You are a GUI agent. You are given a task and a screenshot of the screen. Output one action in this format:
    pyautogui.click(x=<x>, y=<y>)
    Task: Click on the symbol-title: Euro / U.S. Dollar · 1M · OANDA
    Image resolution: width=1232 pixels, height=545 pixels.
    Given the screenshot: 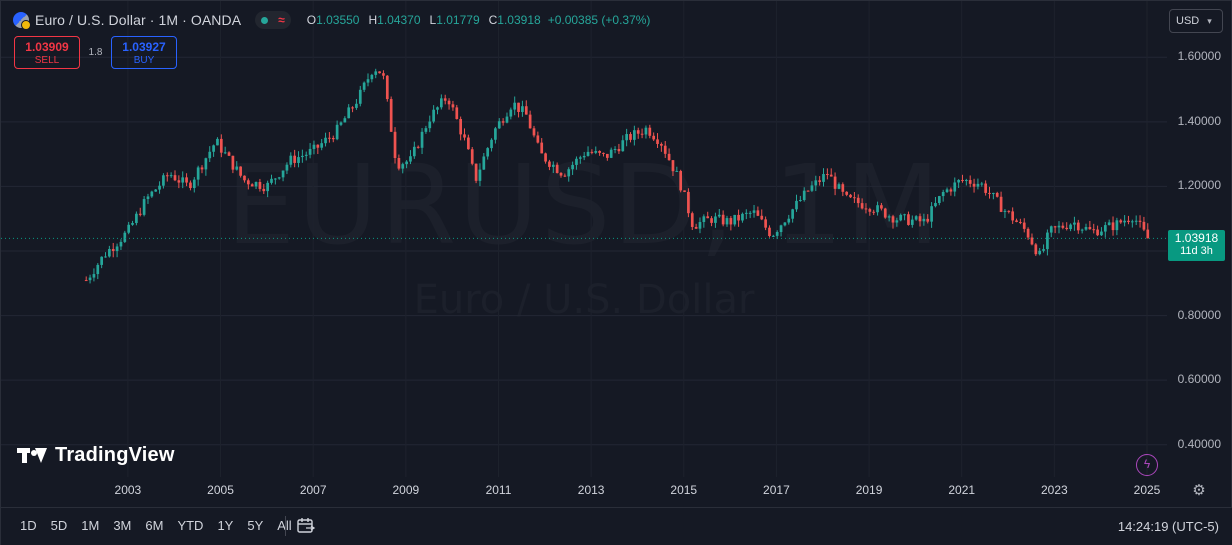 What is the action you would take?
    pyautogui.click(x=138, y=20)
    